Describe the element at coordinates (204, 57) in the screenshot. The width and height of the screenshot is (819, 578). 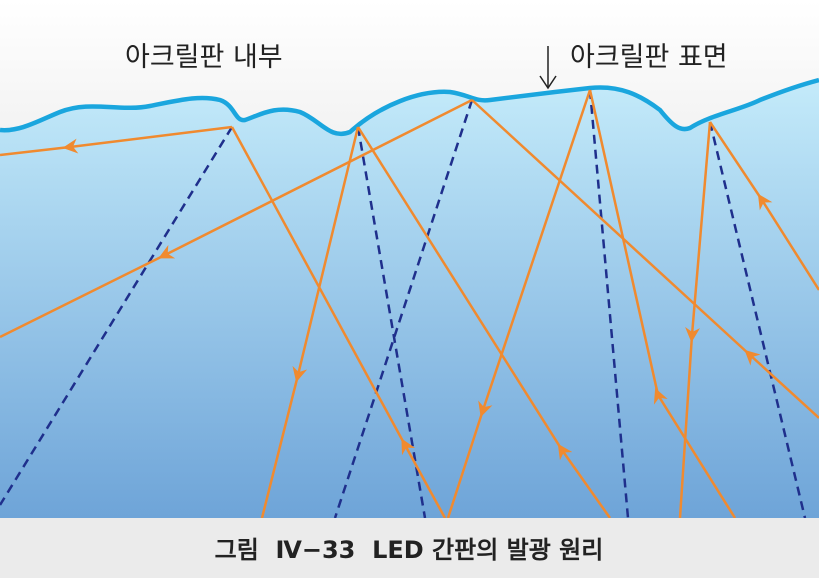
I see `inside-label: 아크릴판 내부` at that location.